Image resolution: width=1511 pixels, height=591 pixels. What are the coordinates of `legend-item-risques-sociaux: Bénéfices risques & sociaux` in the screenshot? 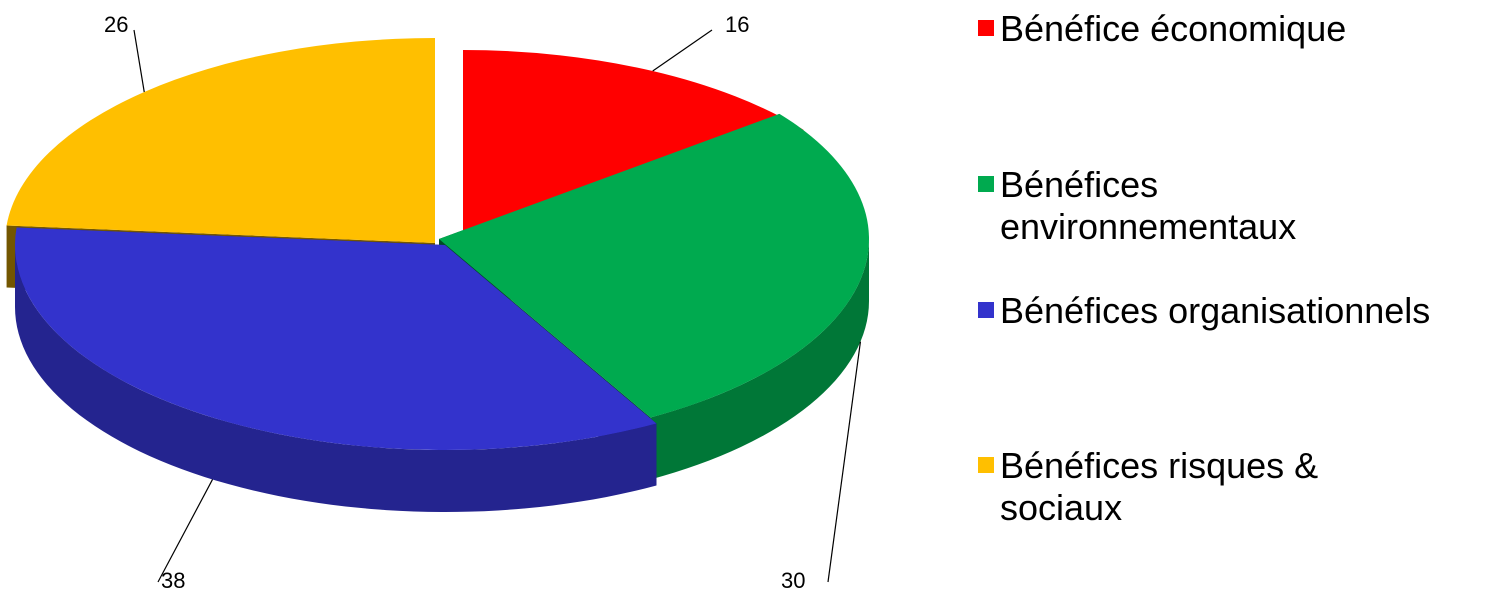 It's located at (1179, 487).